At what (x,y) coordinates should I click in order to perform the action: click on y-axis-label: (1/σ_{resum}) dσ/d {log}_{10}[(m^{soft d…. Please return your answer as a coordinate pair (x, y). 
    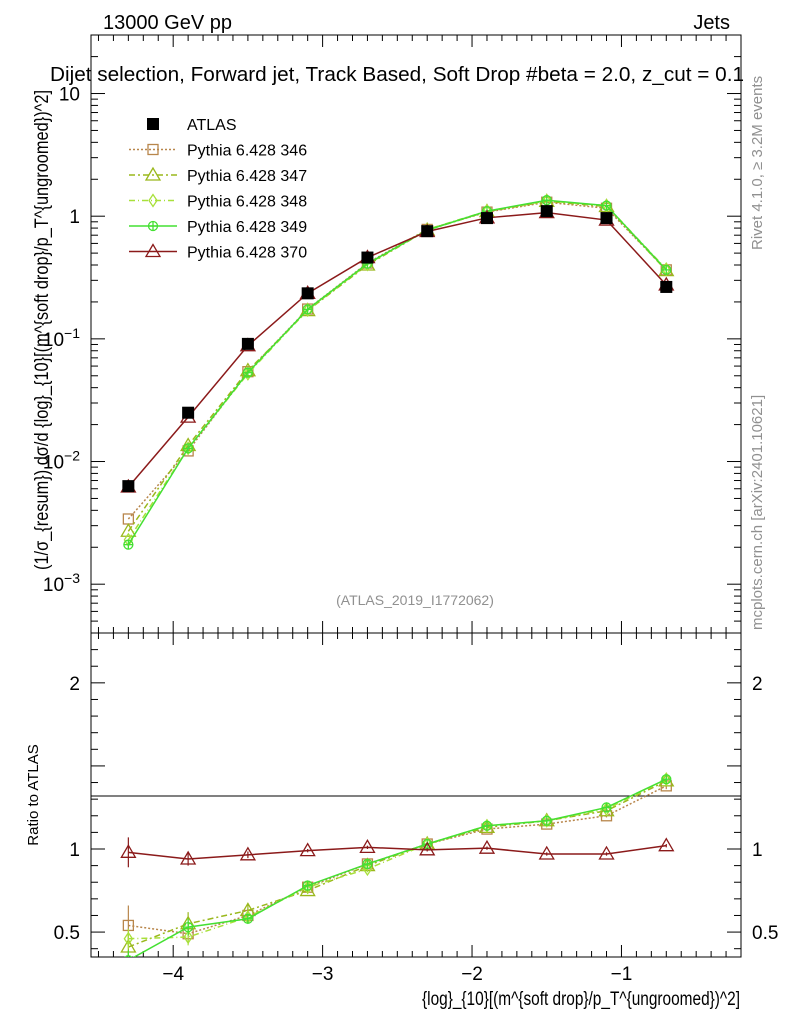
    Looking at the image, I should click on (42, 330).